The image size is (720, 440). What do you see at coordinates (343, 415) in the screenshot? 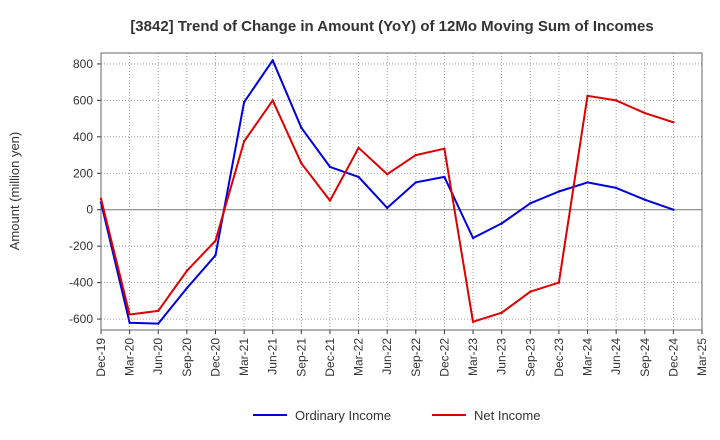
I see `legend-label-1: Ordinary Income` at bounding box center [343, 415].